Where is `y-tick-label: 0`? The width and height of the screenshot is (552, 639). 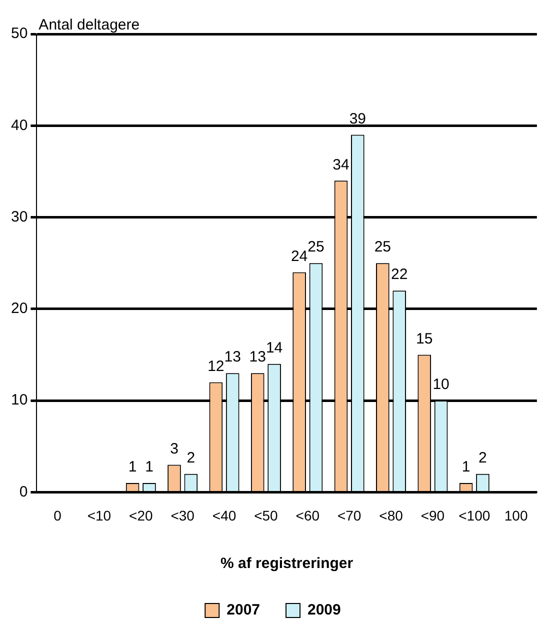 y-tick-label: 0 is located at coordinates (23, 491).